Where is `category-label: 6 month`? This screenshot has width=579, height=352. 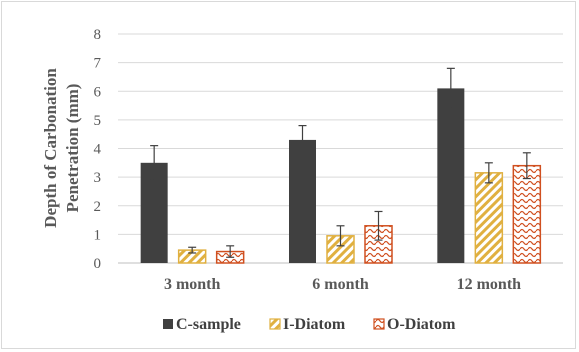 category-label: 6 month is located at coordinates (340, 284).